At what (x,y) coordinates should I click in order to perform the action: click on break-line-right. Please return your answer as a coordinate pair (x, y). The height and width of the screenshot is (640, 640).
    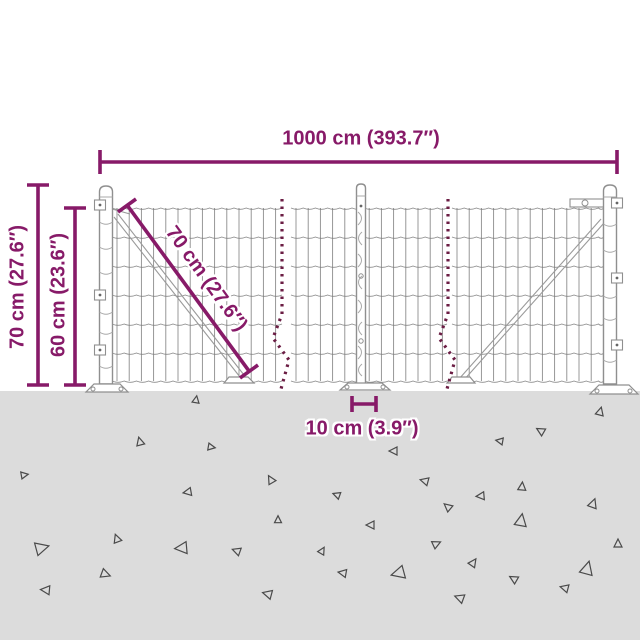
    Looking at the image, I should click on (447, 294).